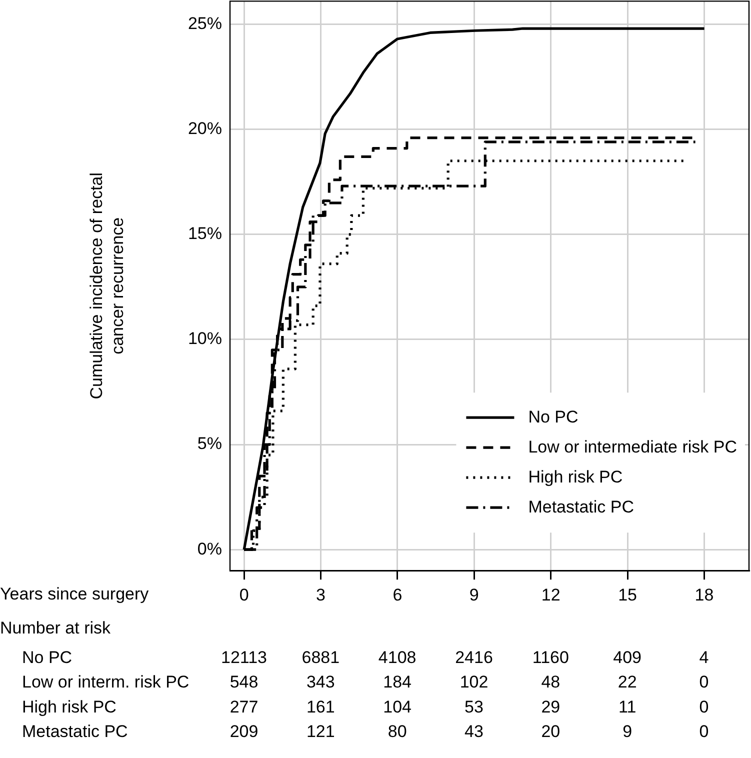 The image size is (751, 758). What do you see at coordinates (320, 706) in the screenshot?
I see `data-label: 161` at bounding box center [320, 706].